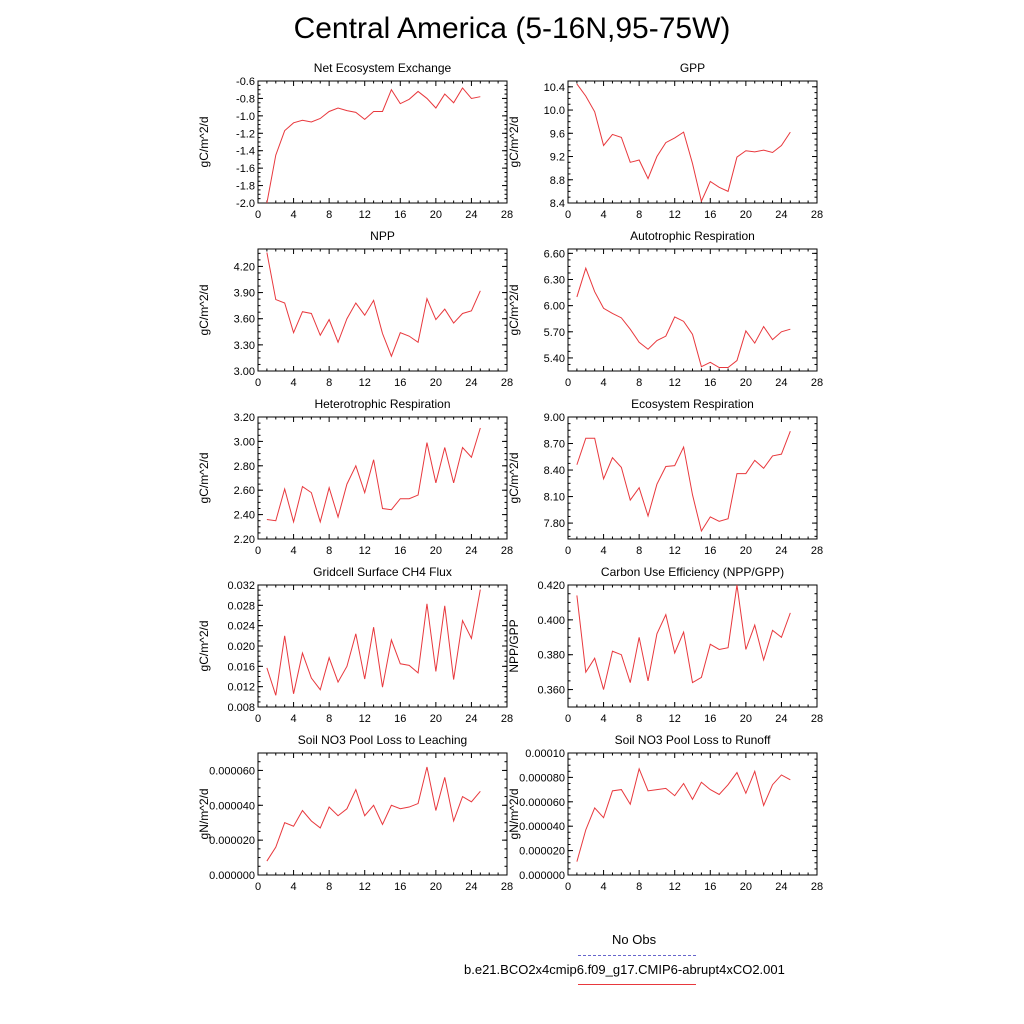  What do you see at coordinates (382, 572) in the screenshot?
I see `panel-title: Gridcell Surface CH4 Flux` at bounding box center [382, 572].